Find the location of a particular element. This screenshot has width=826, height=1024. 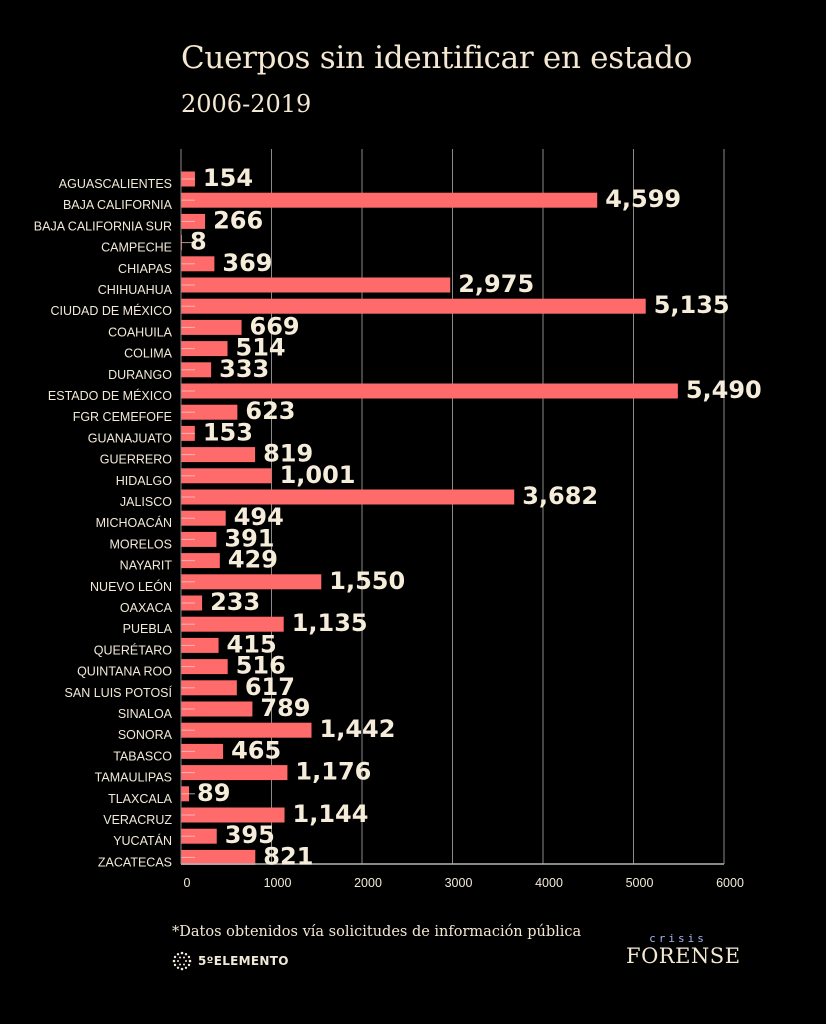

quinto-elemento-logo: 5ºELEMENTO is located at coordinates (230, 961).